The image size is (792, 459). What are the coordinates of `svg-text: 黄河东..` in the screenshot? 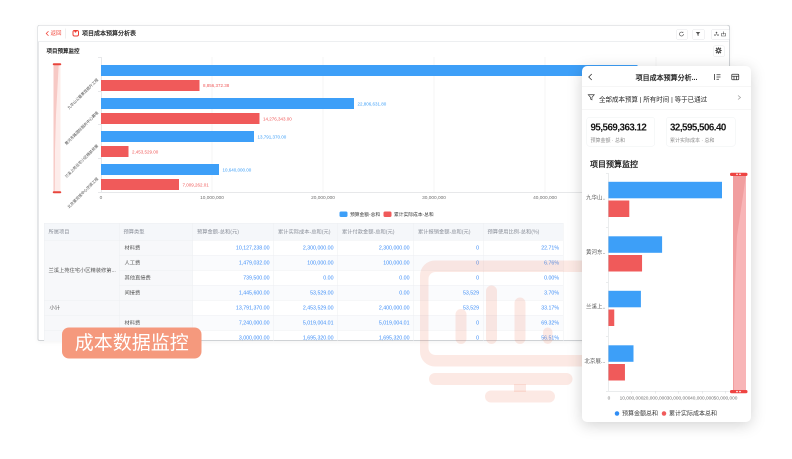 It's located at (596, 252).